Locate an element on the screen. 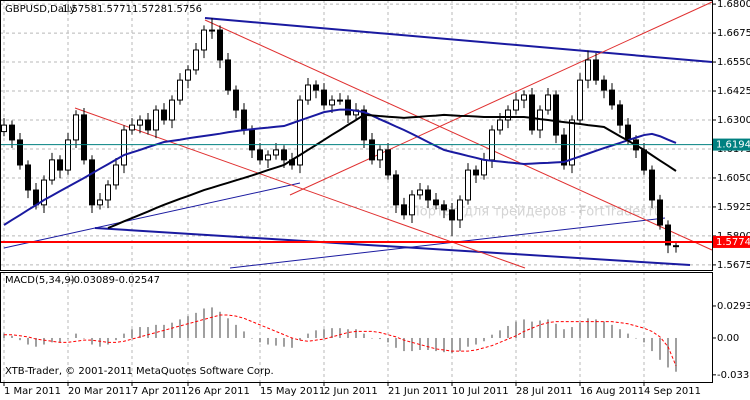 The width and height of the screenshot is (750, 400). macd-title: MACD(5,34,9) is located at coordinates (40, 280).